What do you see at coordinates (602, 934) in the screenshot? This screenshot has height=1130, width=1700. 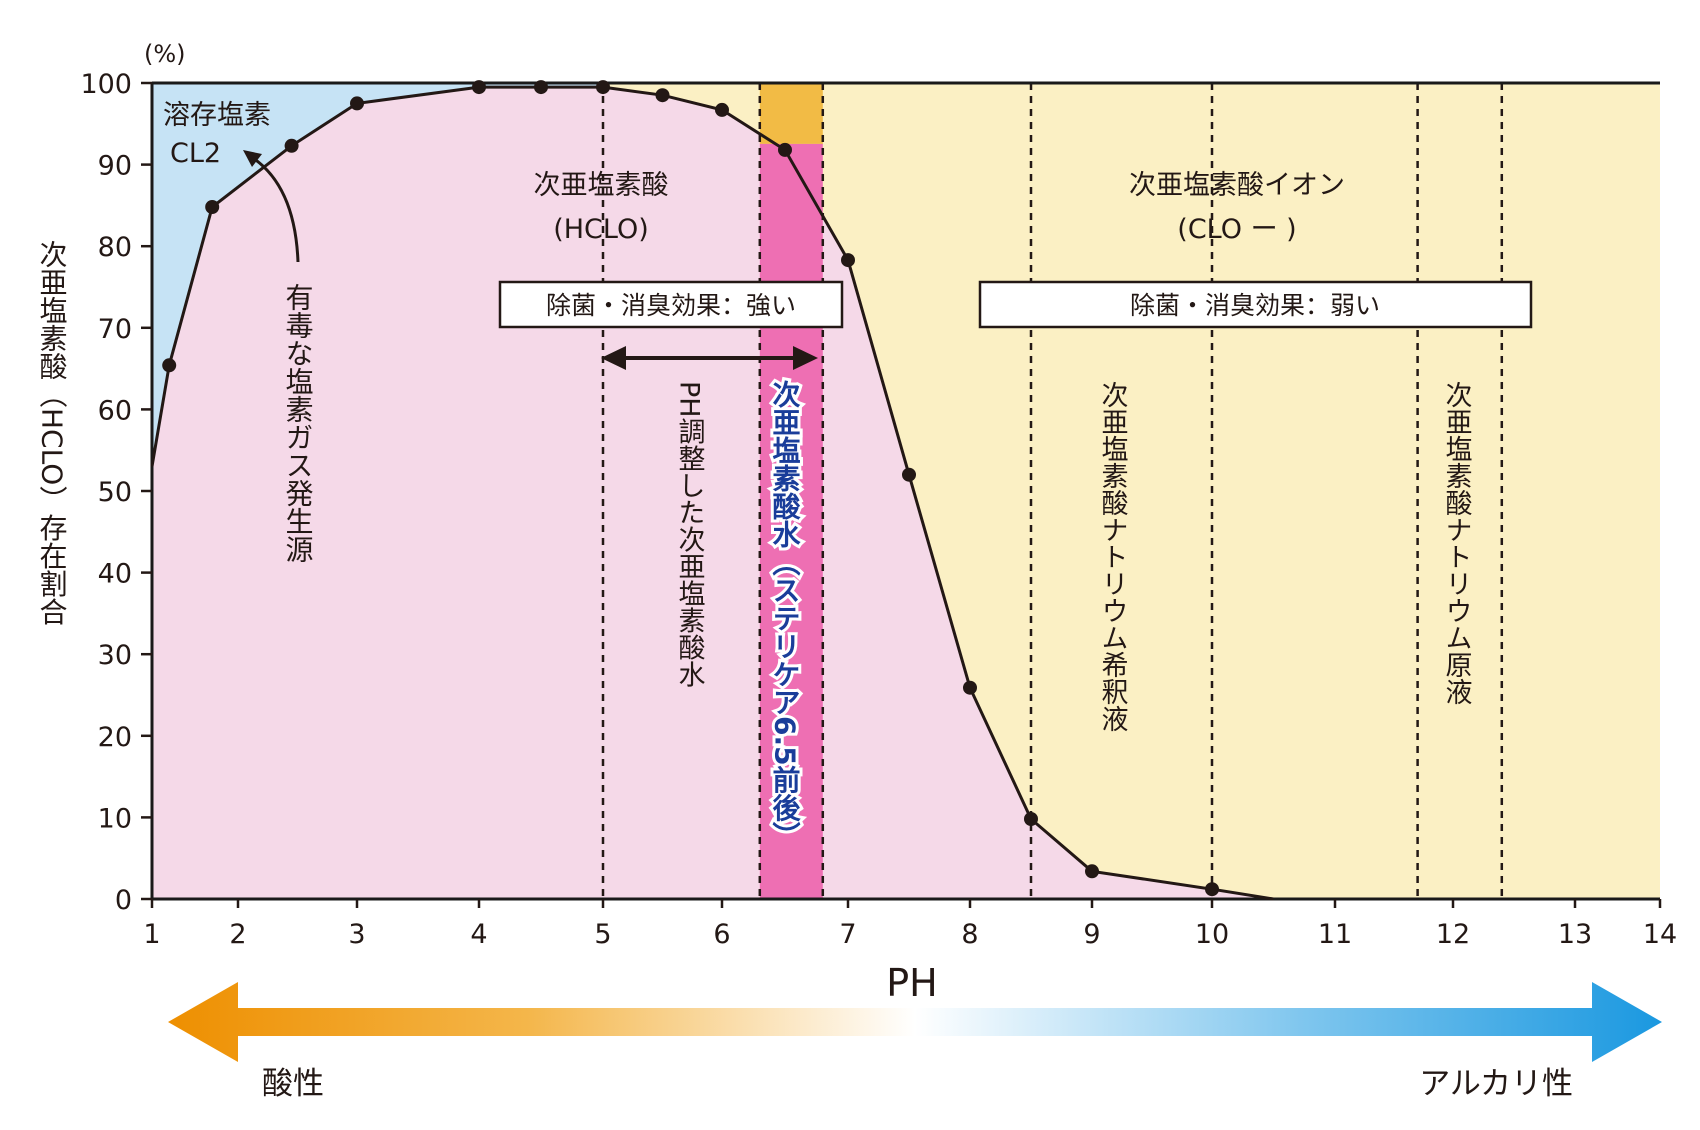 I see `x-tick-label-5: 5` at bounding box center [602, 934].